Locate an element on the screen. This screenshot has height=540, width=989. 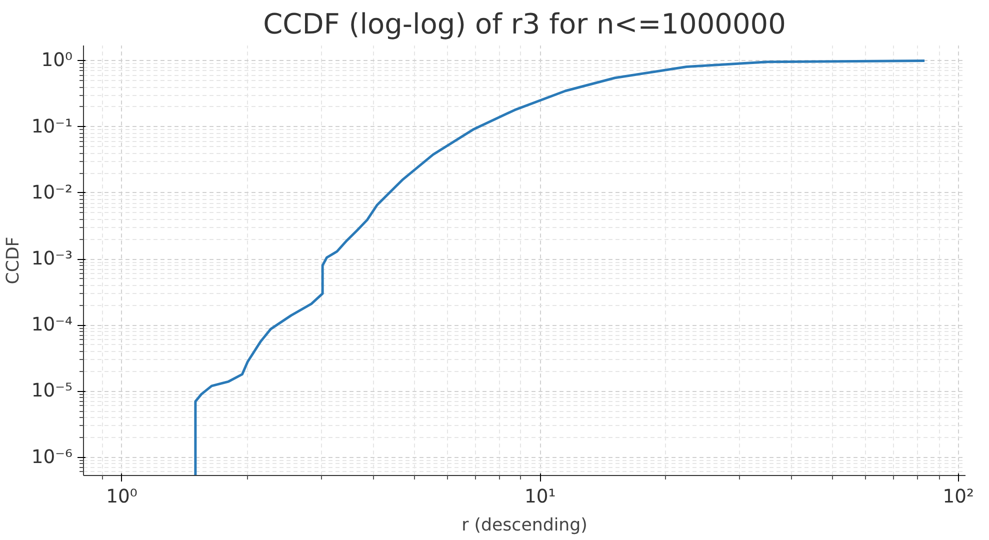
y-axis-title: CCDF is located at coordinates (13, 260).